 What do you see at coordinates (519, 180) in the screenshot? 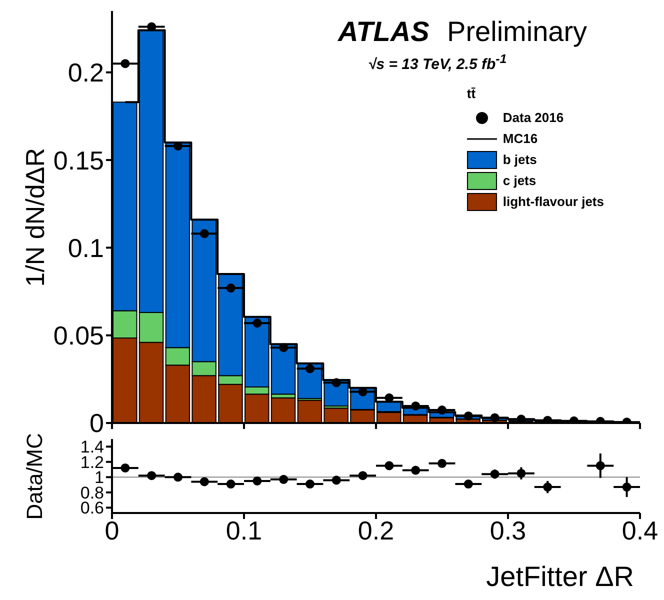
I see `legend-label: c jets` at bounding box center [519, 180].